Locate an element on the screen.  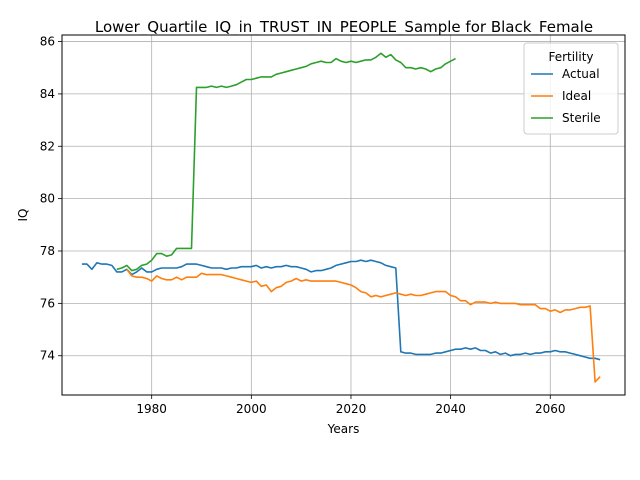
legend-label-ideal: Ideal is located at coordinates (576, 96).